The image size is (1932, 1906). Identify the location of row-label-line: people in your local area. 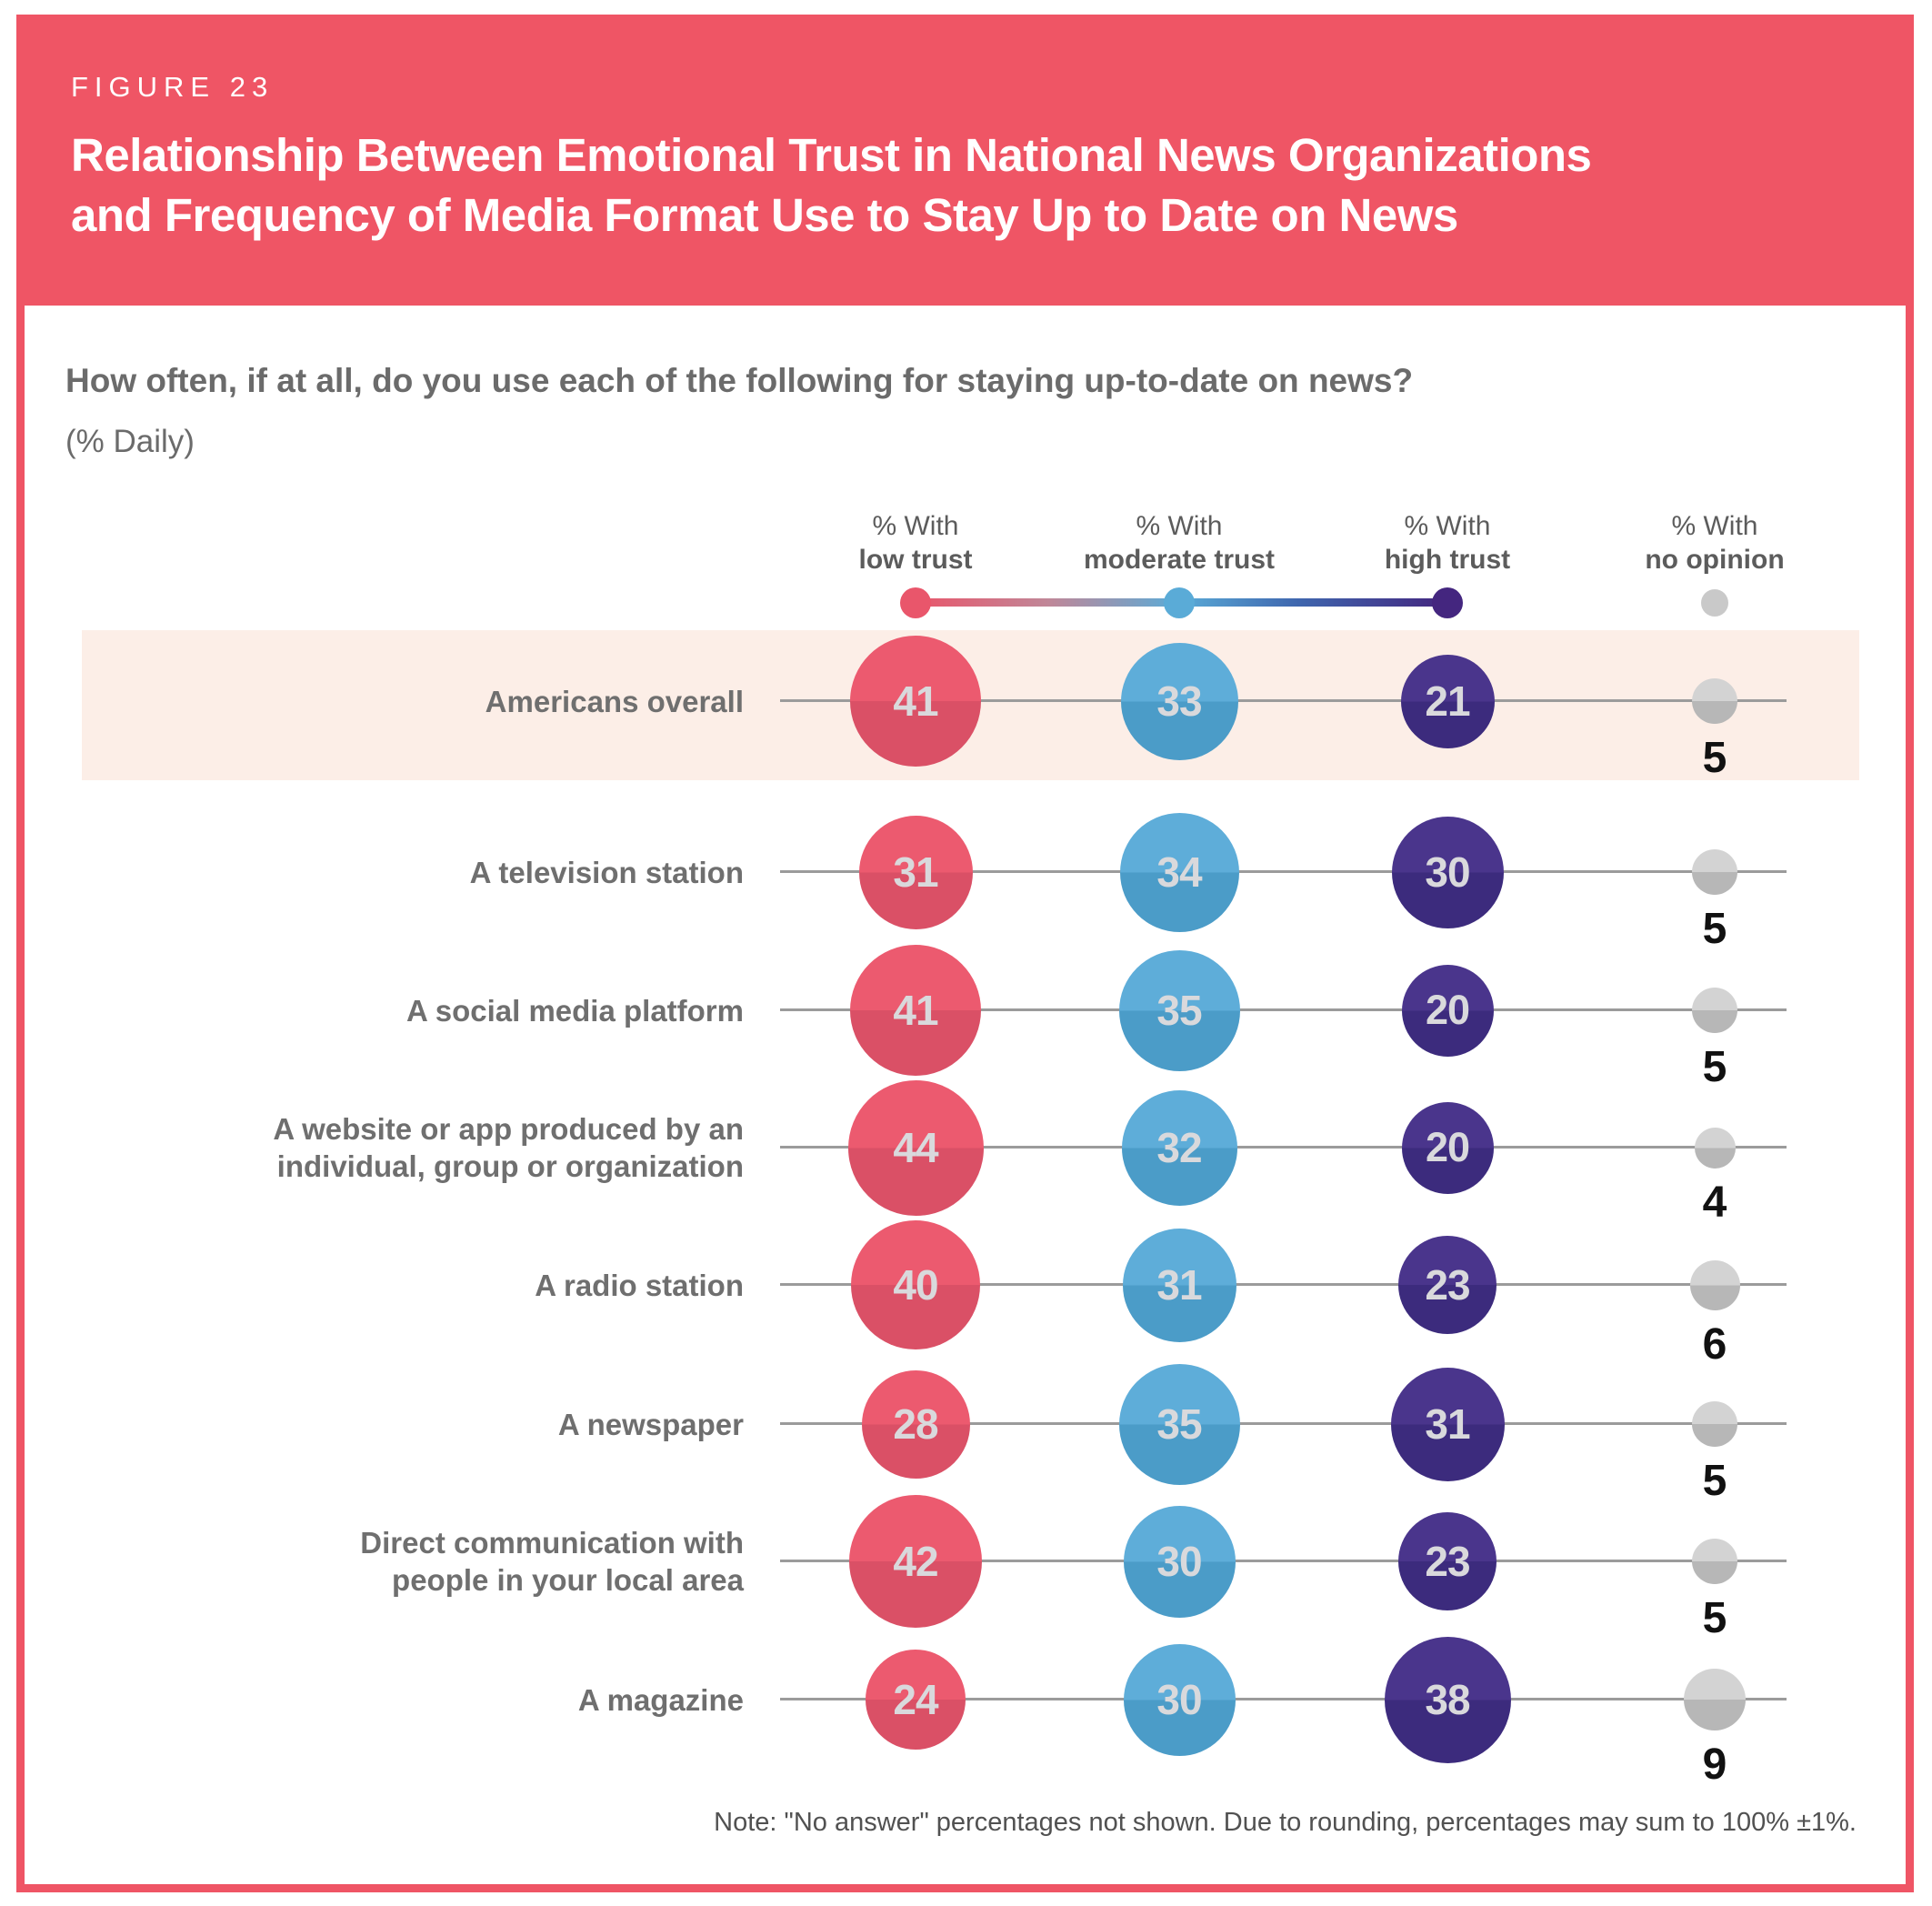
(568, 1580).